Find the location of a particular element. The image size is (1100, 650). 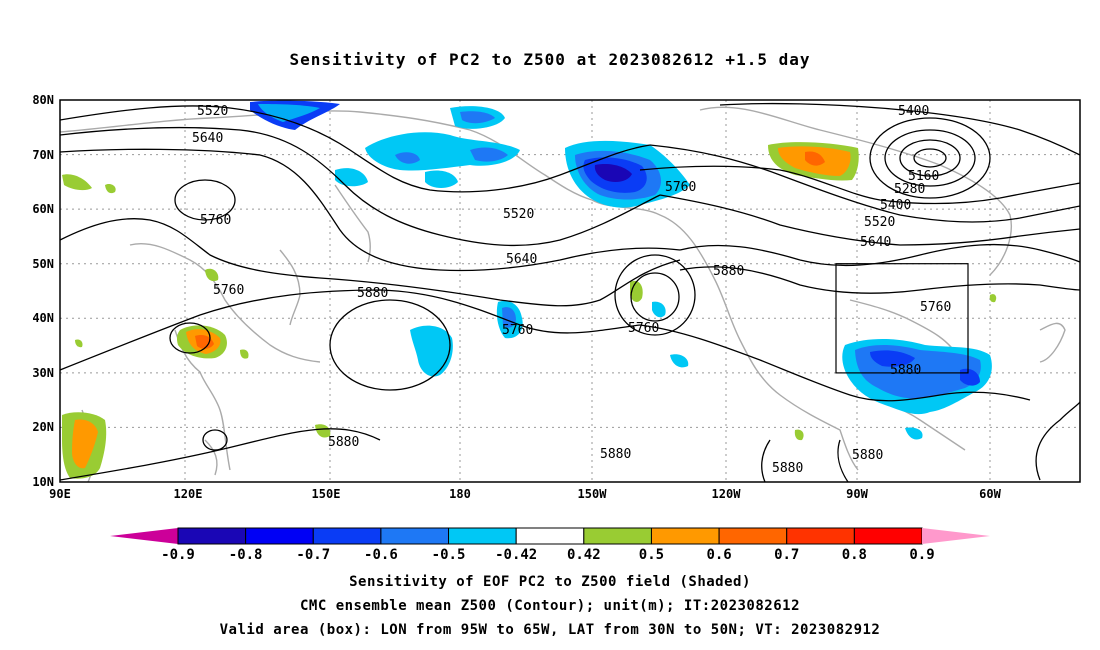

lat-label: 40N is located at coordinates (43, 318).